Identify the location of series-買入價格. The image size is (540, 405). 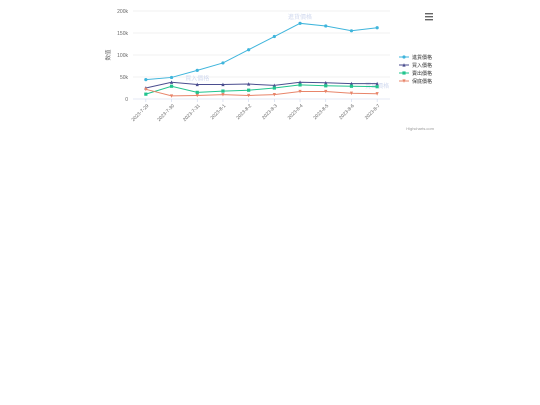
(261, 85).